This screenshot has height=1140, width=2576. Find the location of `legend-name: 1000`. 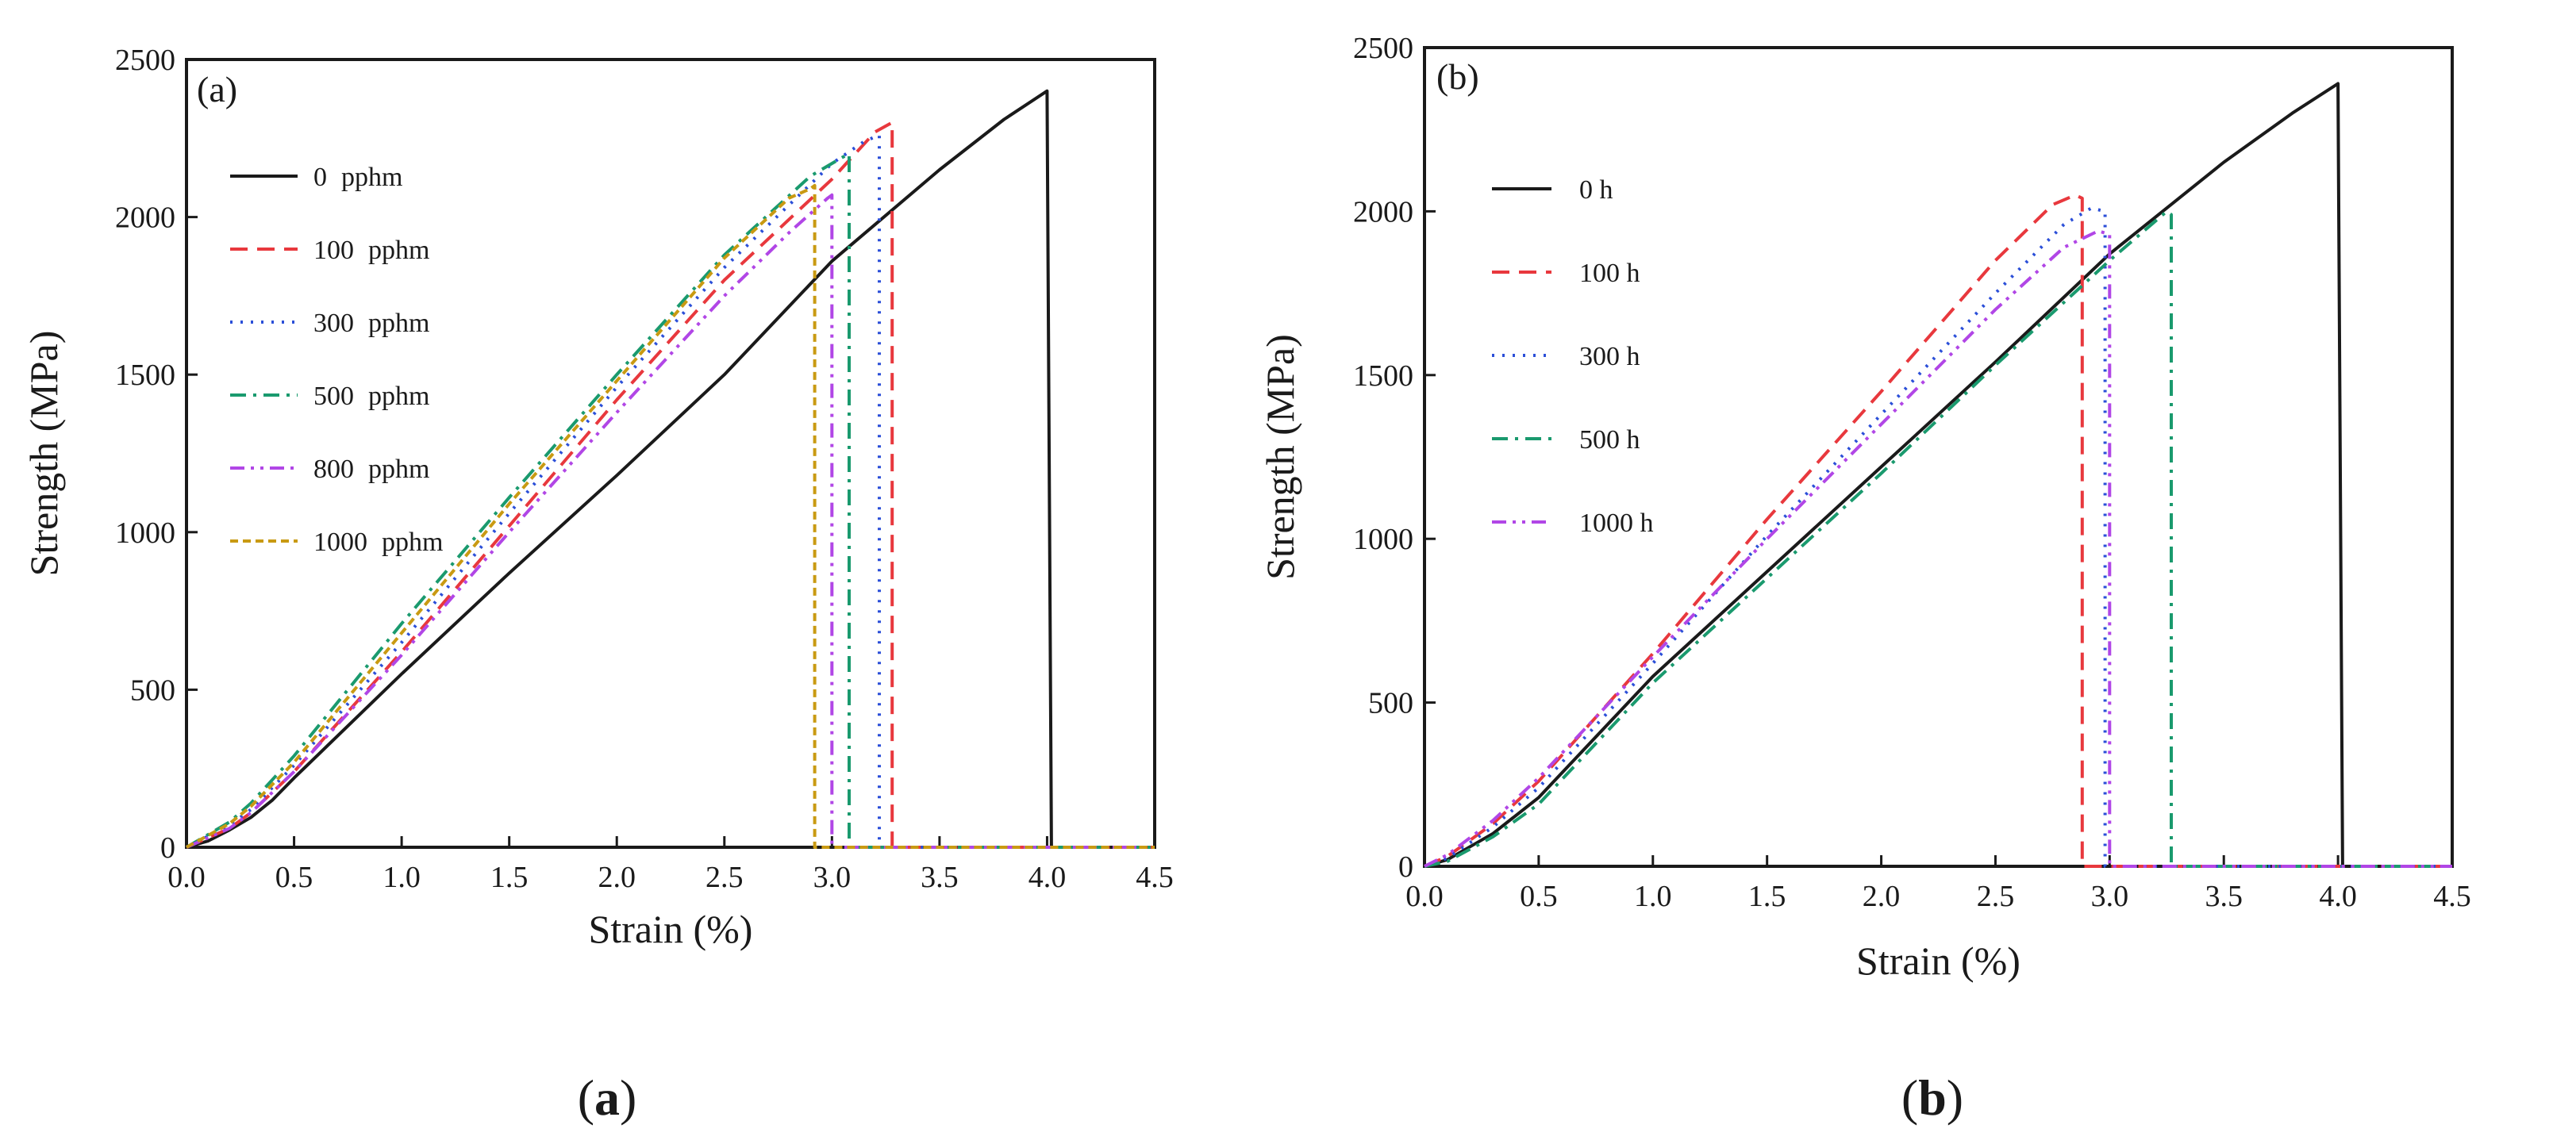

legend-name: 1000 is located at coordinates (340, 542).